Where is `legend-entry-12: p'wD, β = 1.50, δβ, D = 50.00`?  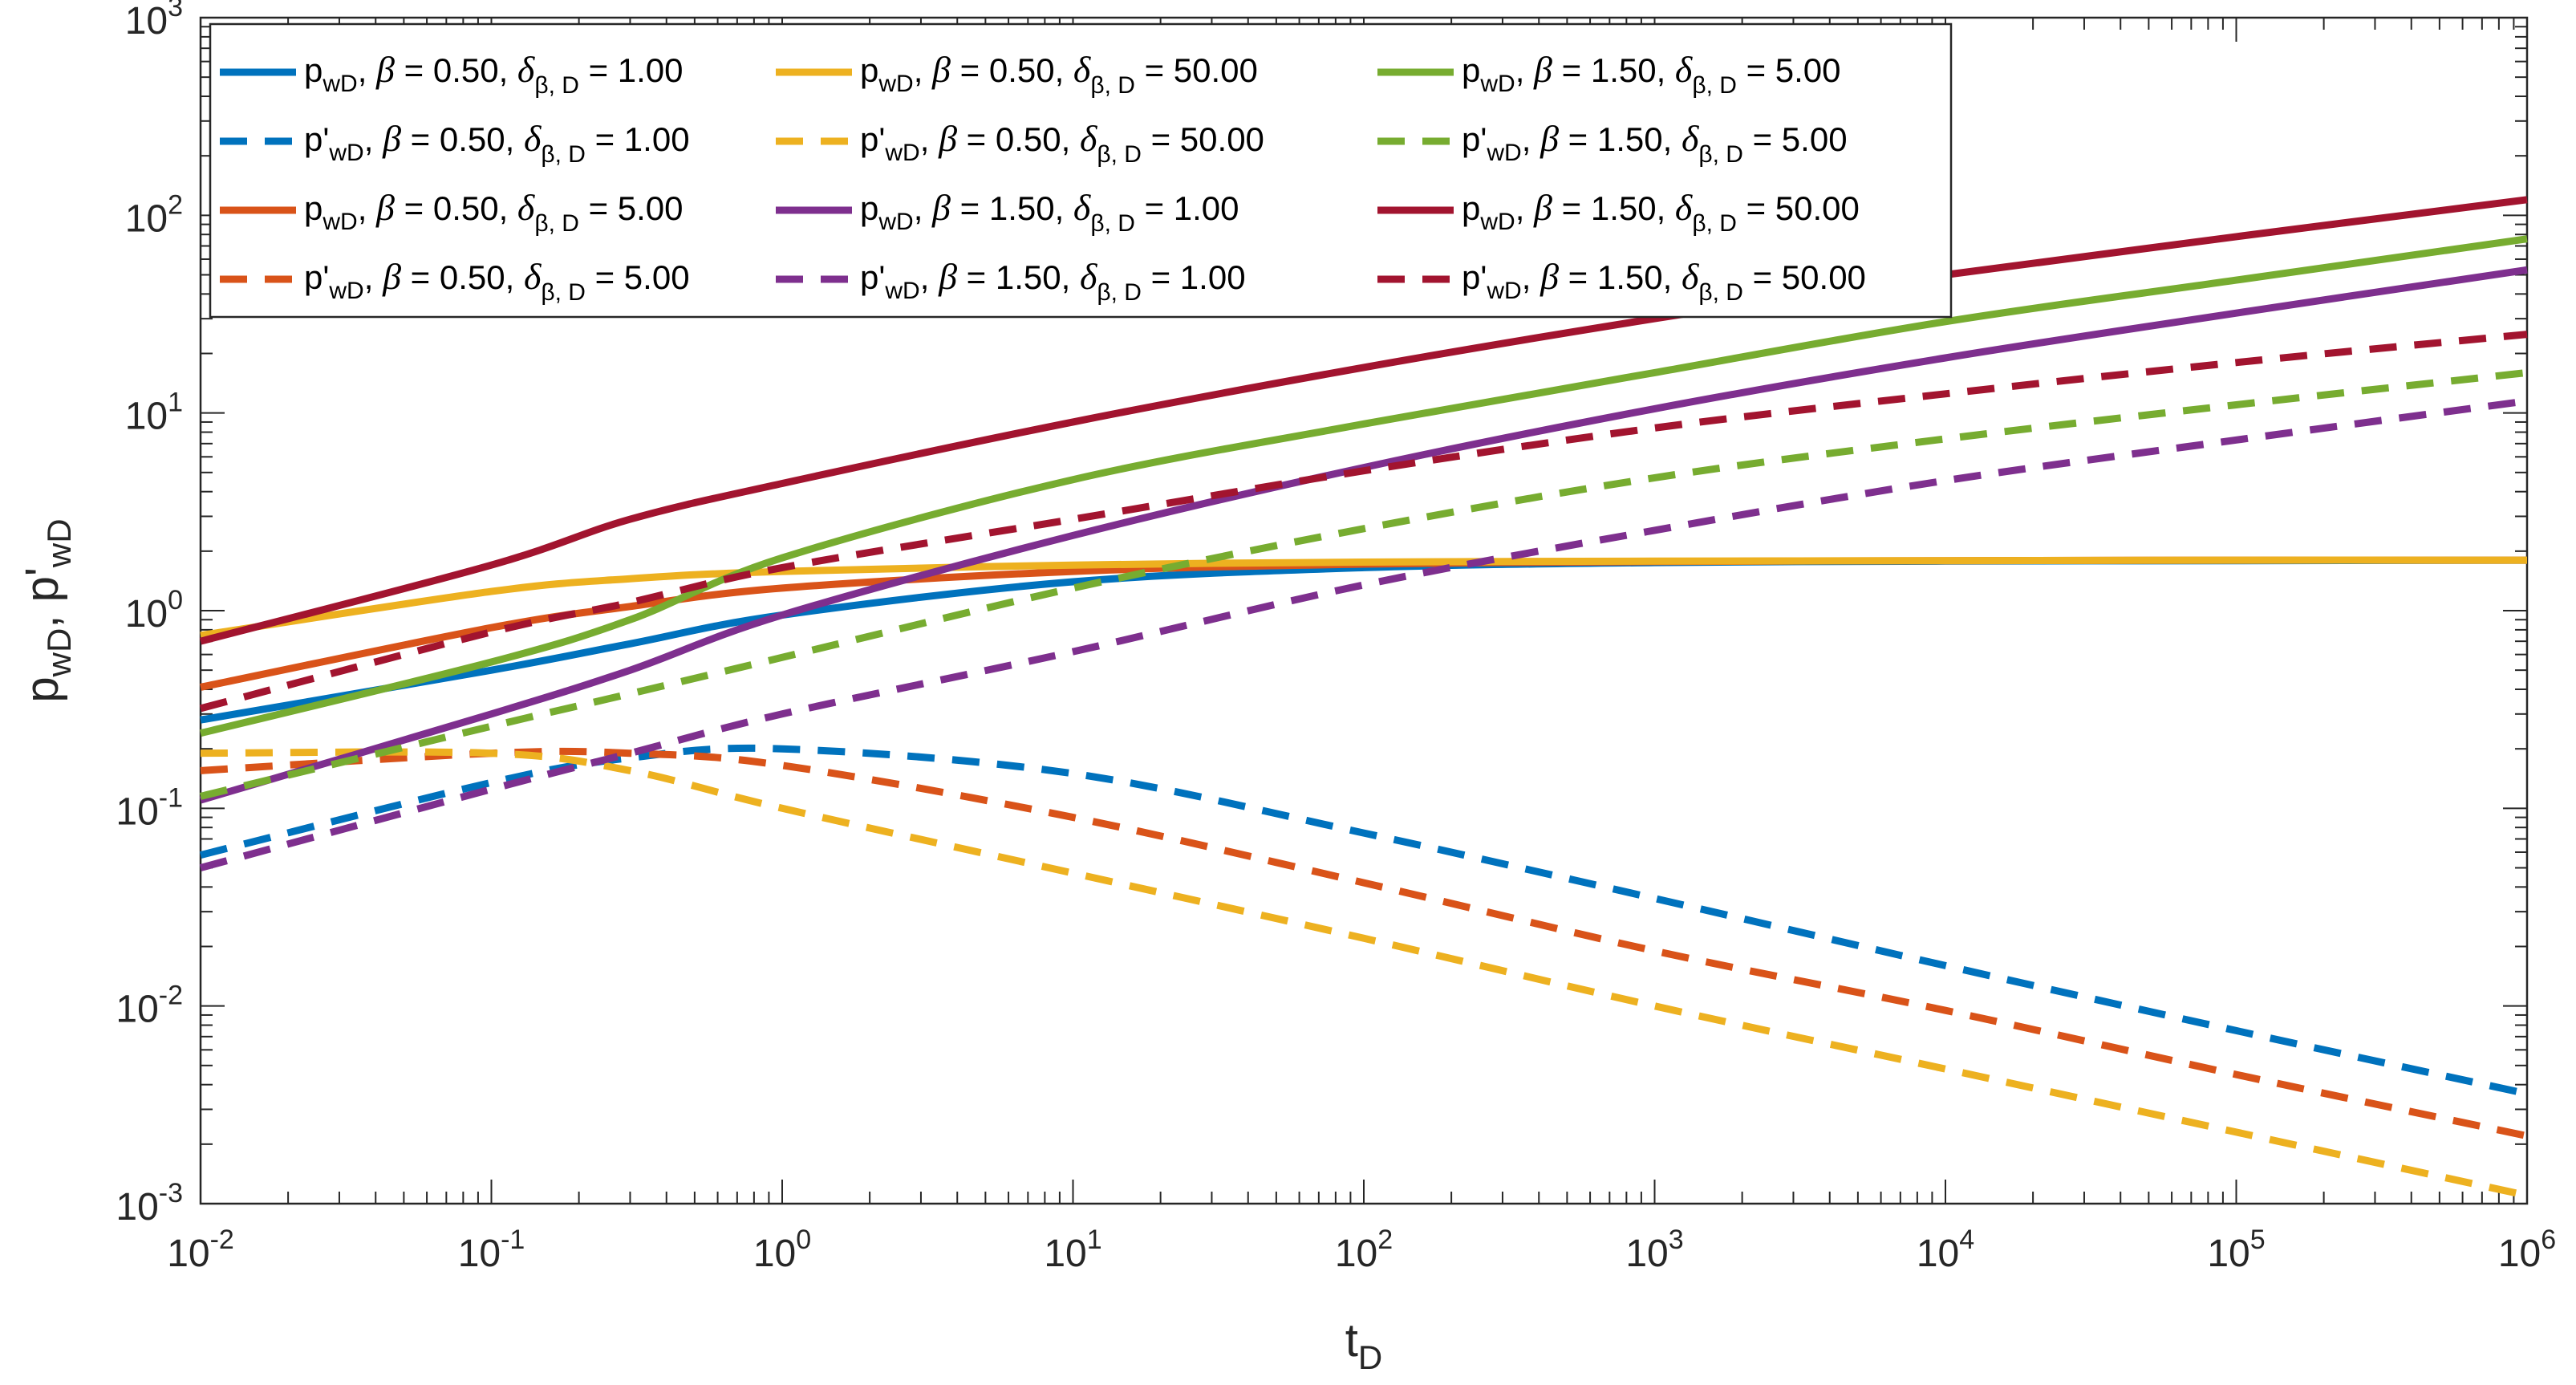 legend-entry-12: p'wD, β = 1.50, δβ, D = 50.00 is located at coordinates (1664, 281).